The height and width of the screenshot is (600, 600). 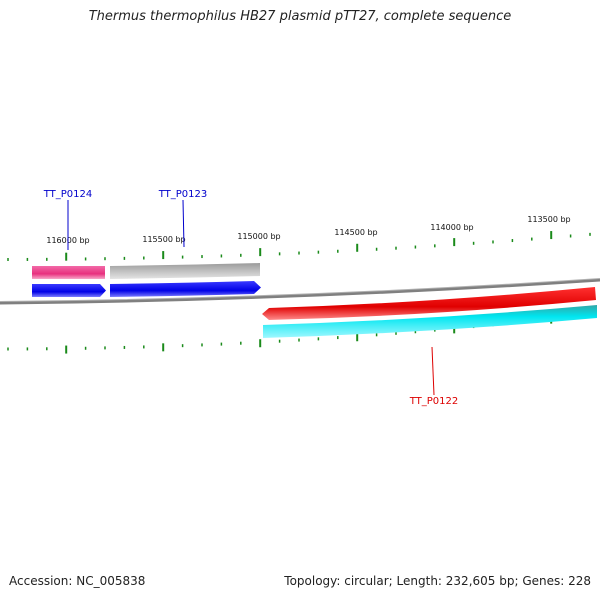 What do you see at coordinates (430, 321) in the screenshot?
I see `feature-cyan` at bounding box center [430, 321].